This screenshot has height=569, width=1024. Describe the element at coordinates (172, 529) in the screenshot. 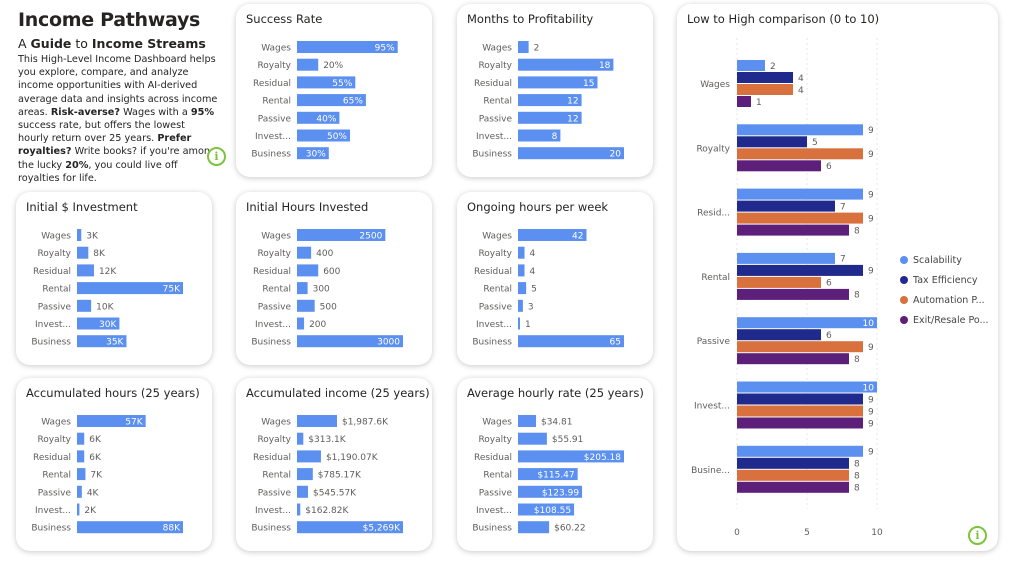

I see `data-label: 88K` at that location.